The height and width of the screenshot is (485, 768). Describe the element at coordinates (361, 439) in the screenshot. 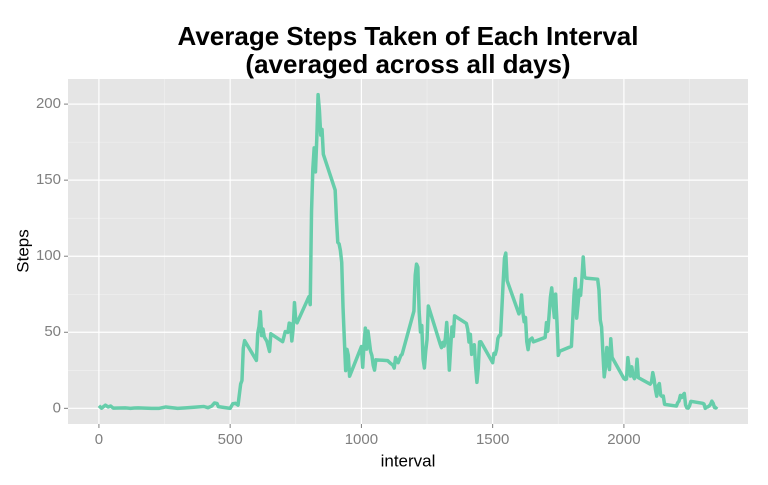

I see `x-tick-label: 1000` at that location.